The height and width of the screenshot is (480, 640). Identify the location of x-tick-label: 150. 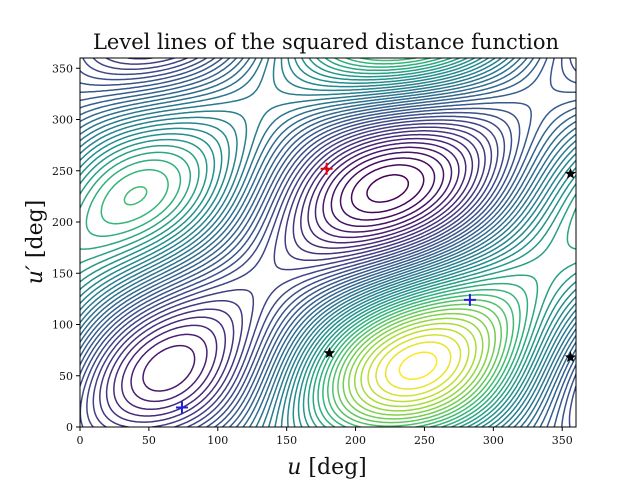
(286, 440).